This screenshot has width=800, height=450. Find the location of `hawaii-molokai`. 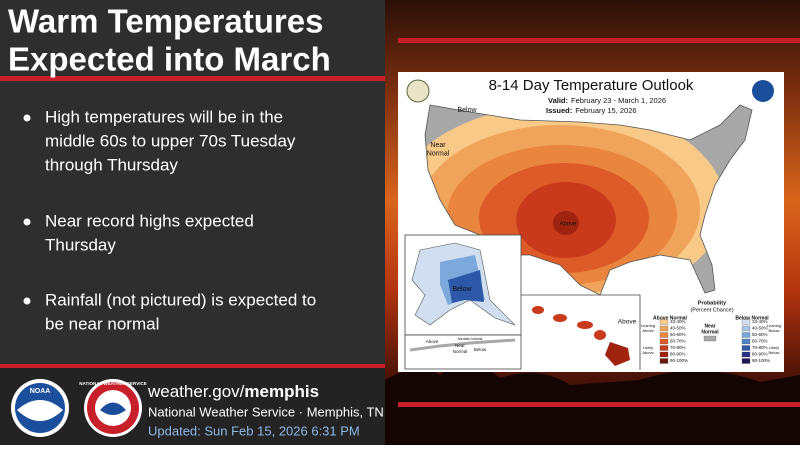

hawaii-molokai is located at coordinates (585, 325).